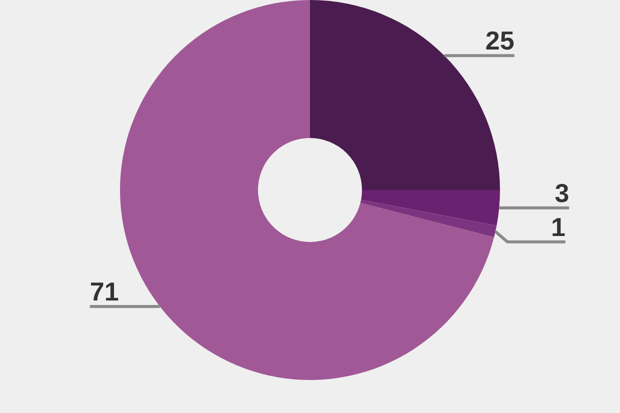  What do you see at coordinates (499, 41) in the screenshot?
I see `data-label: 25` at bounding box center [499, 41].